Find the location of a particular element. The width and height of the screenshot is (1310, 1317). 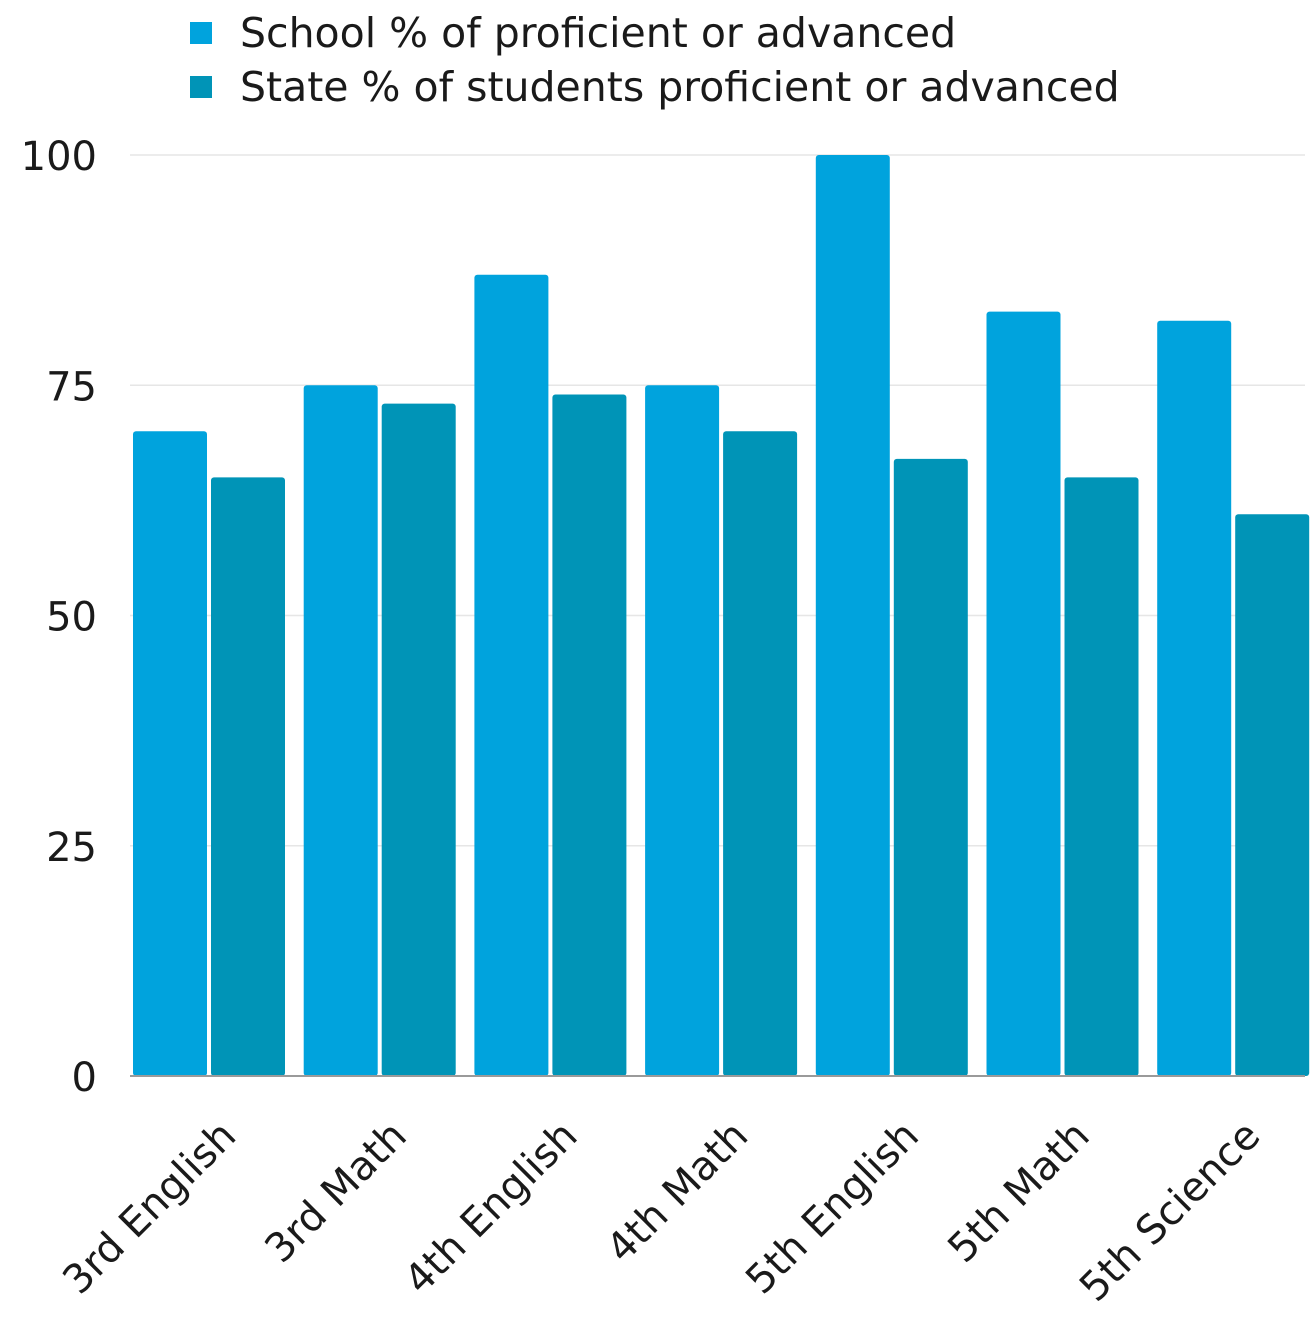

legend-item-school: School % of proficient or advanced is located at coordinates (655, 33).